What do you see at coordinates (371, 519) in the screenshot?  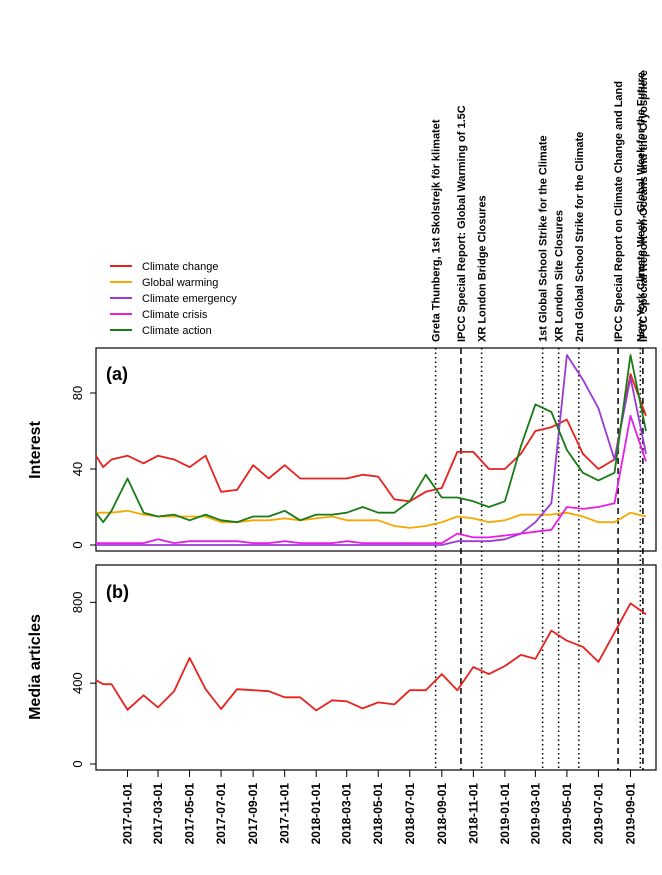 I see `series-line-global-warming-a` at bounding box center [371, 519].